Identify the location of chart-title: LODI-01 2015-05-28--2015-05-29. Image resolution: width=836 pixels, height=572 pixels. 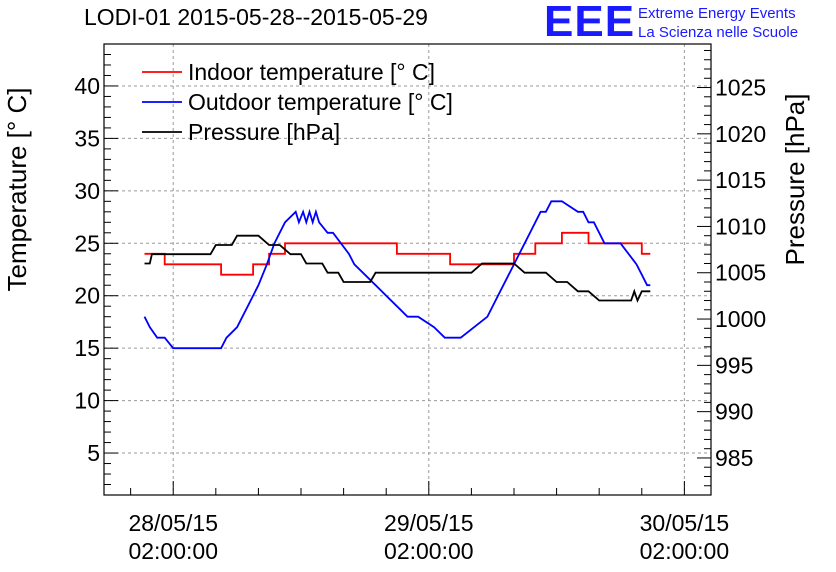
(256, 17).